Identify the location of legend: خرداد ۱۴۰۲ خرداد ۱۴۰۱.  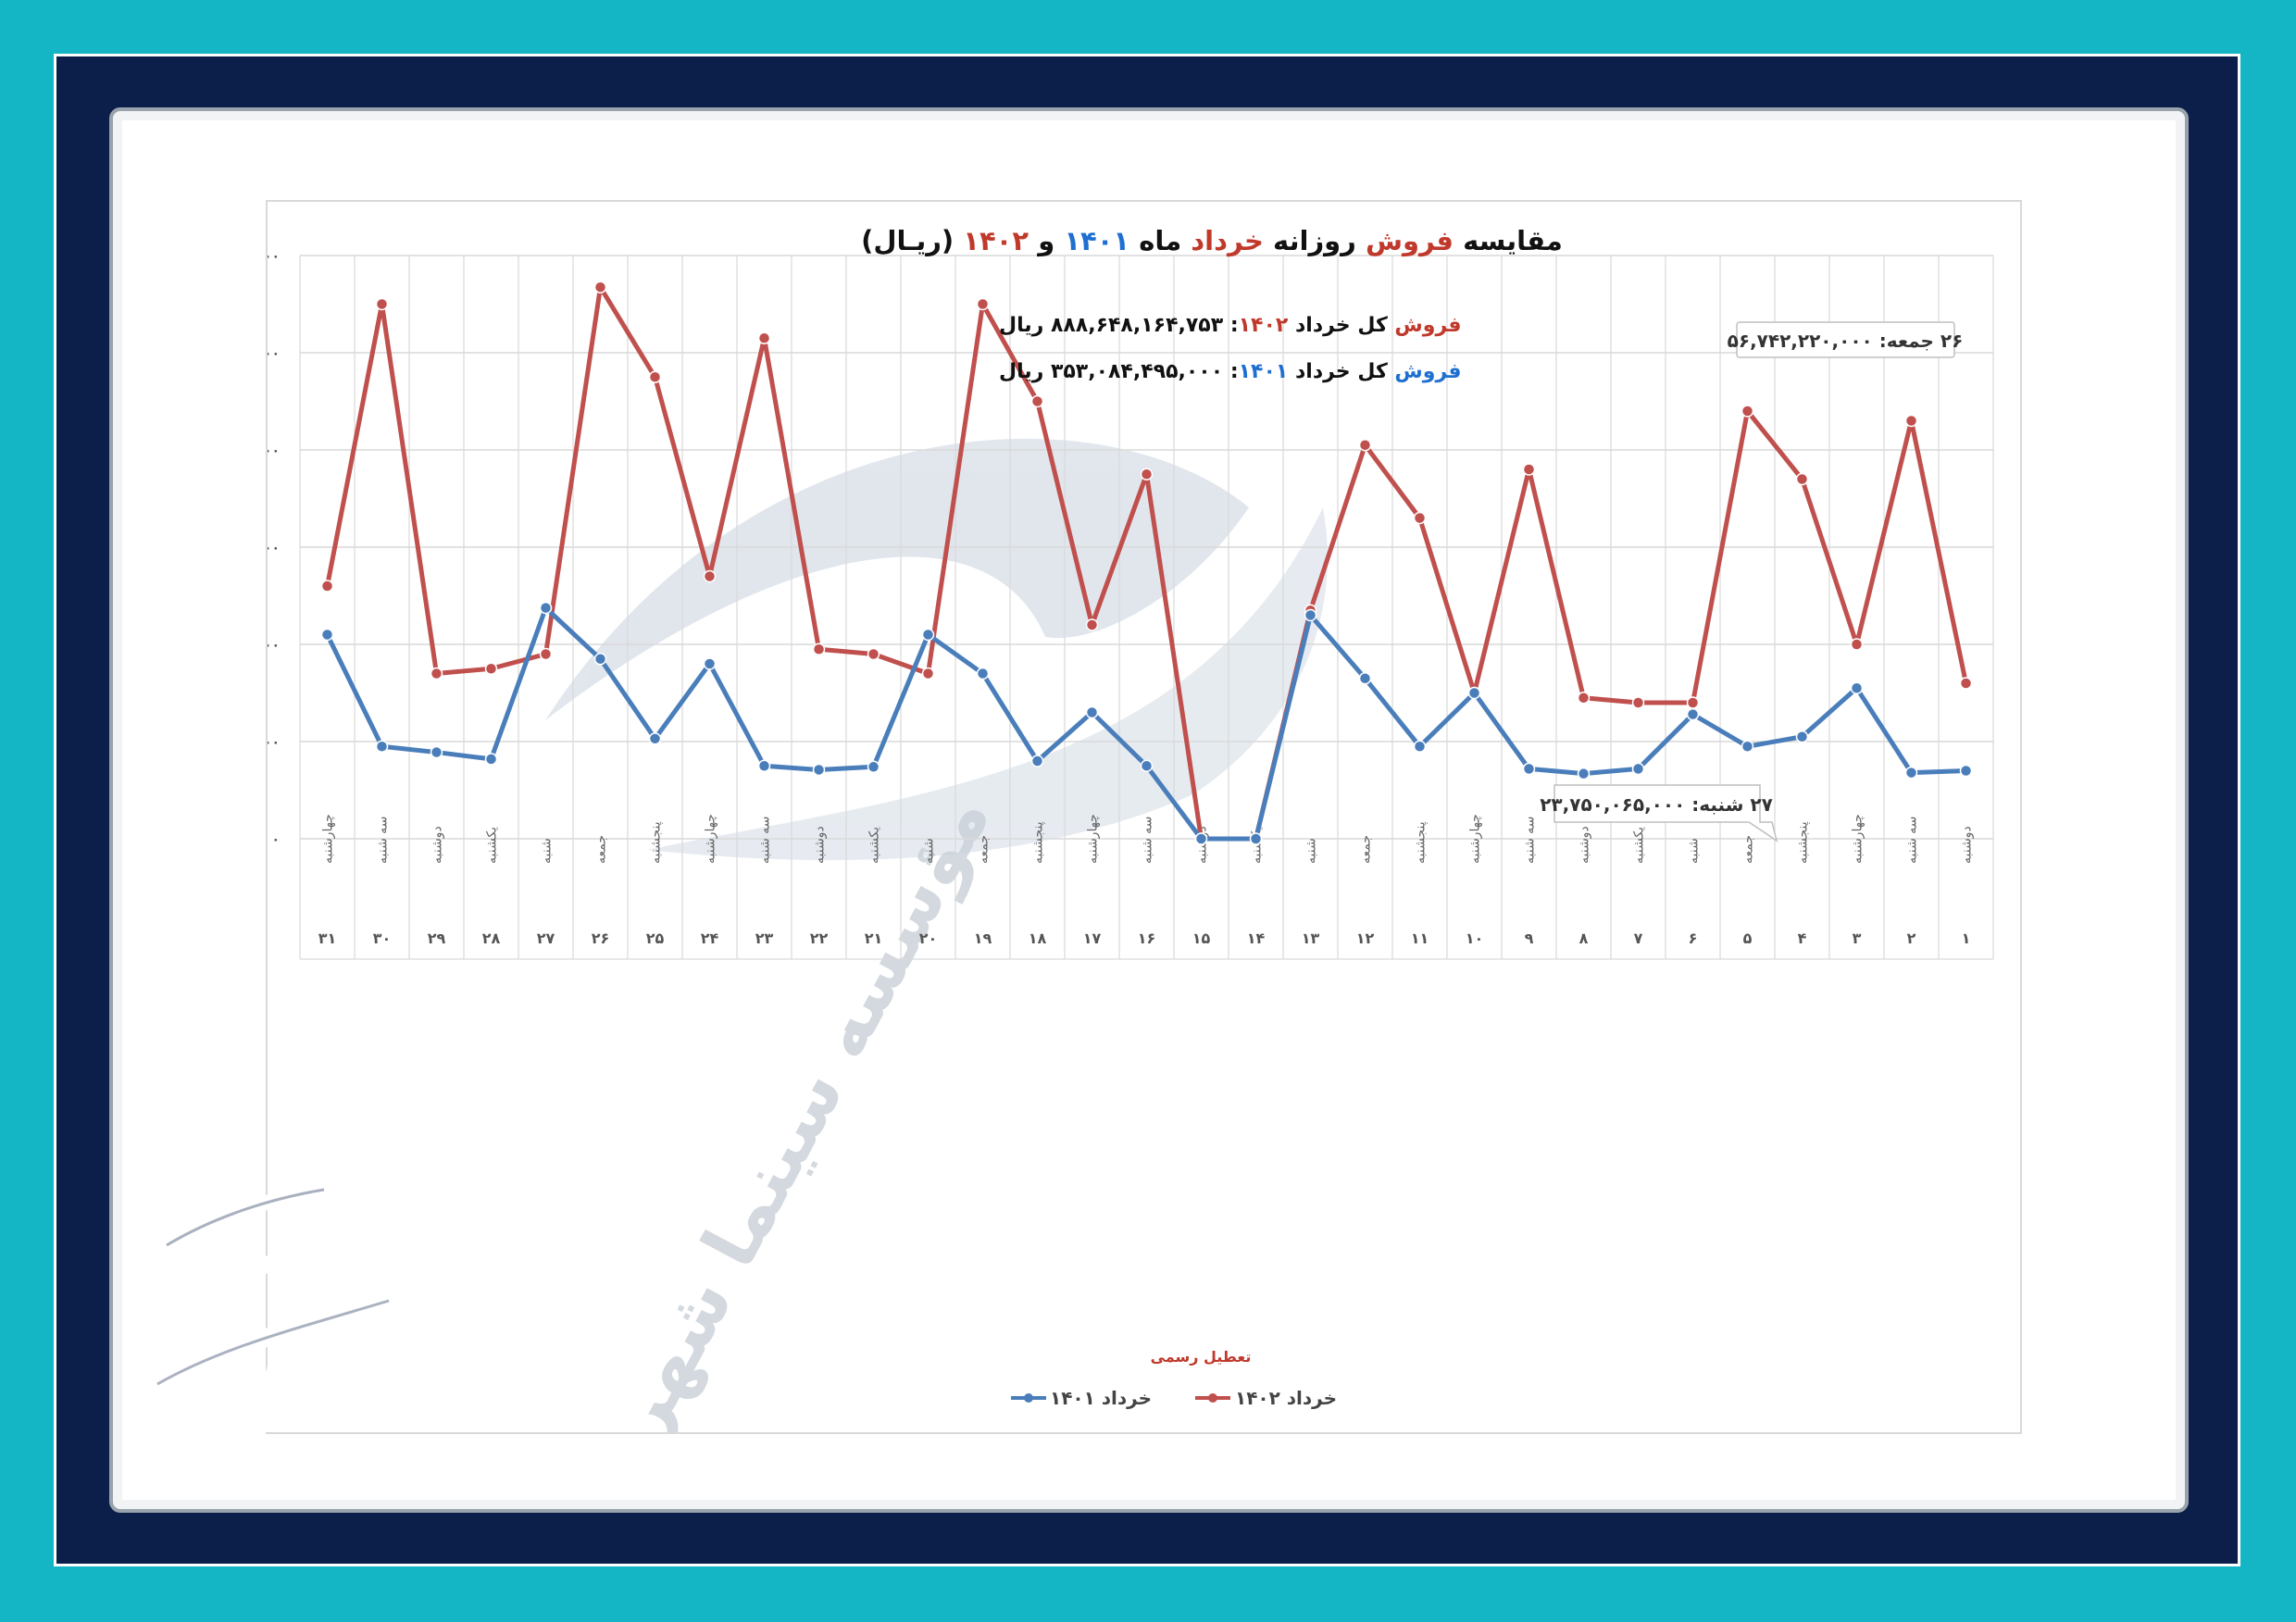
(1174, 1398).